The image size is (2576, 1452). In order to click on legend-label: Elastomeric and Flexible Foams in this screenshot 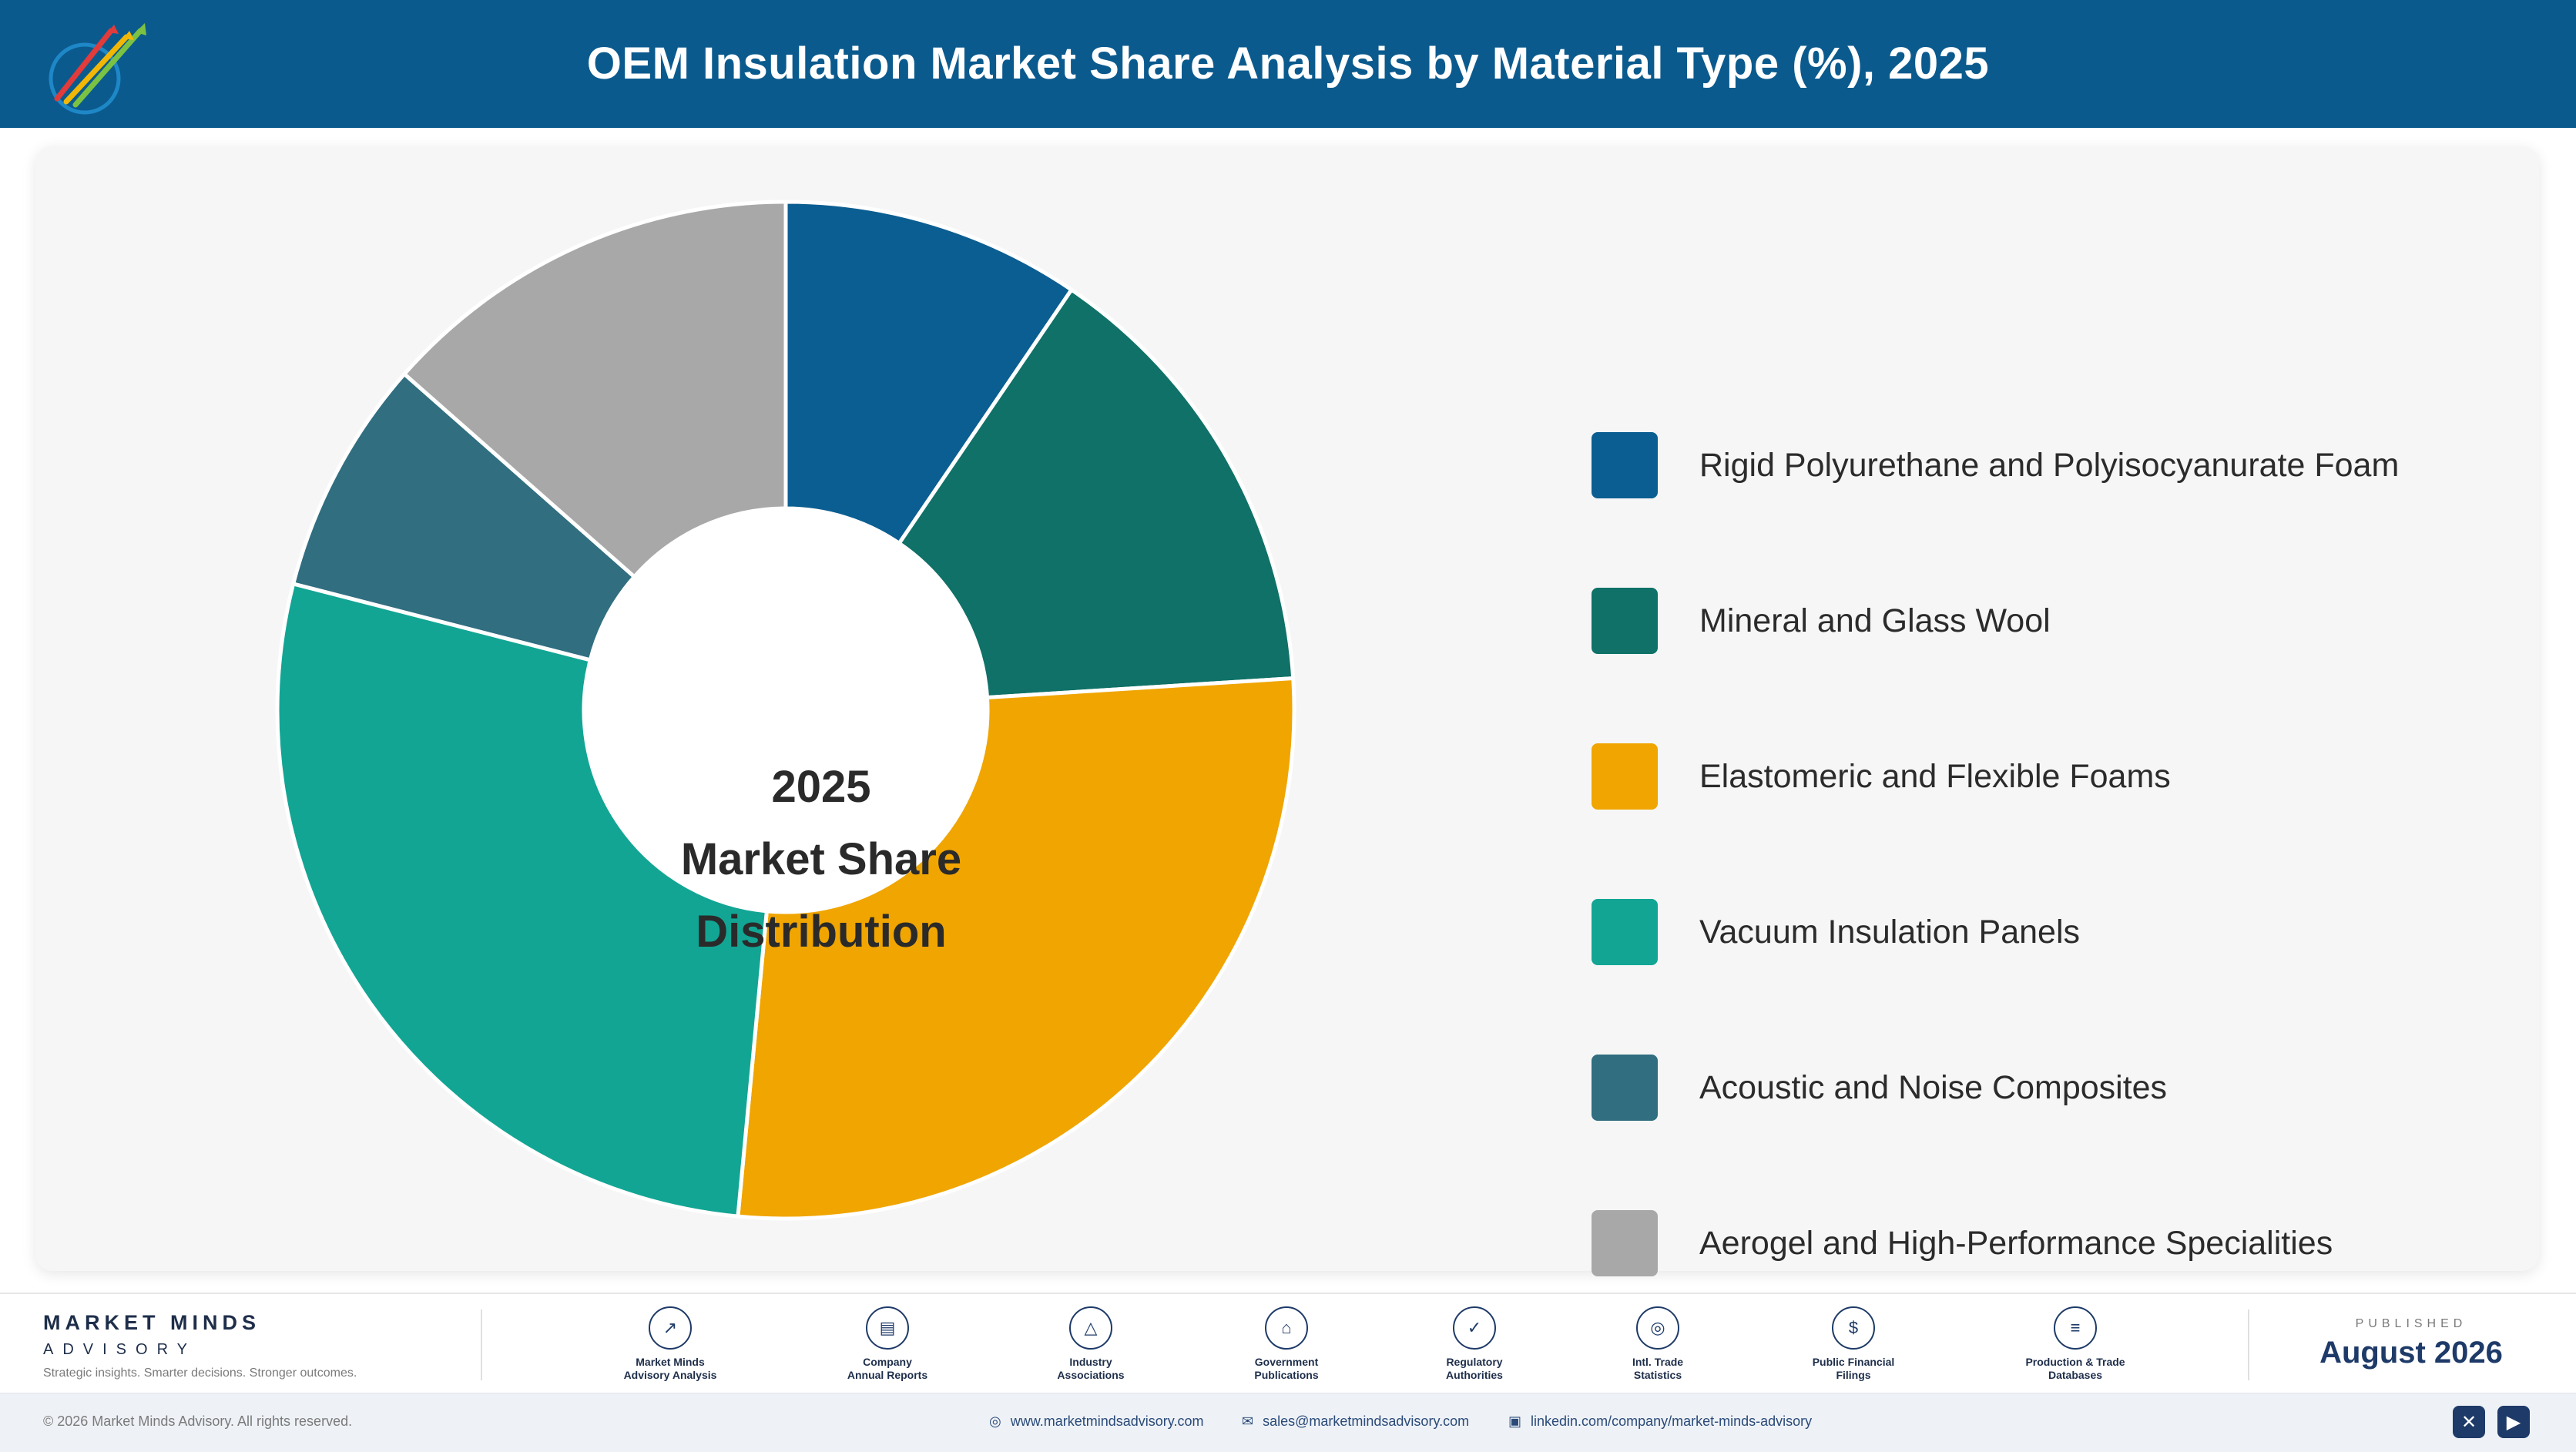, I will do `click(1935, 776)`.